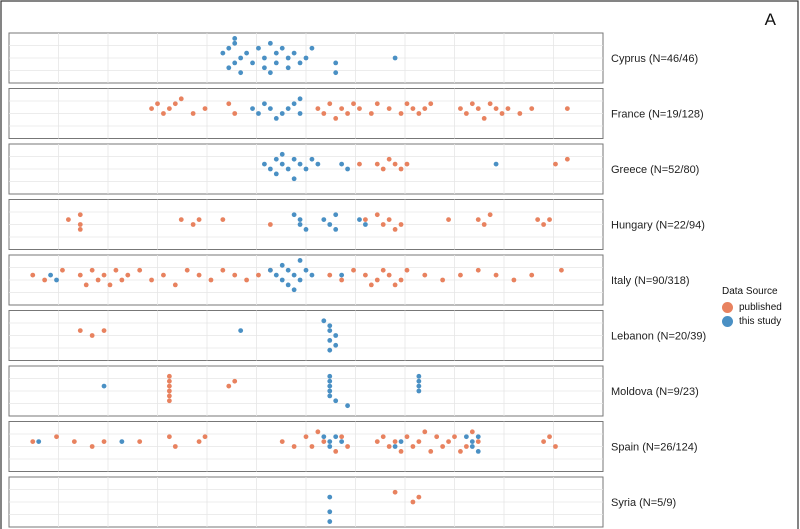 The image size is (800, 529). I want to click on panel-label: A, so click(770, 19).